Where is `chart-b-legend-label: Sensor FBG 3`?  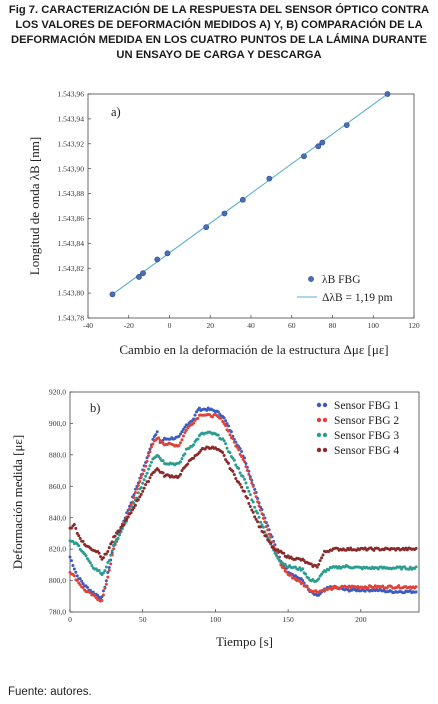
chart-b-legend-label: Sensor FBG 3 is located at coordinates (366, 436).